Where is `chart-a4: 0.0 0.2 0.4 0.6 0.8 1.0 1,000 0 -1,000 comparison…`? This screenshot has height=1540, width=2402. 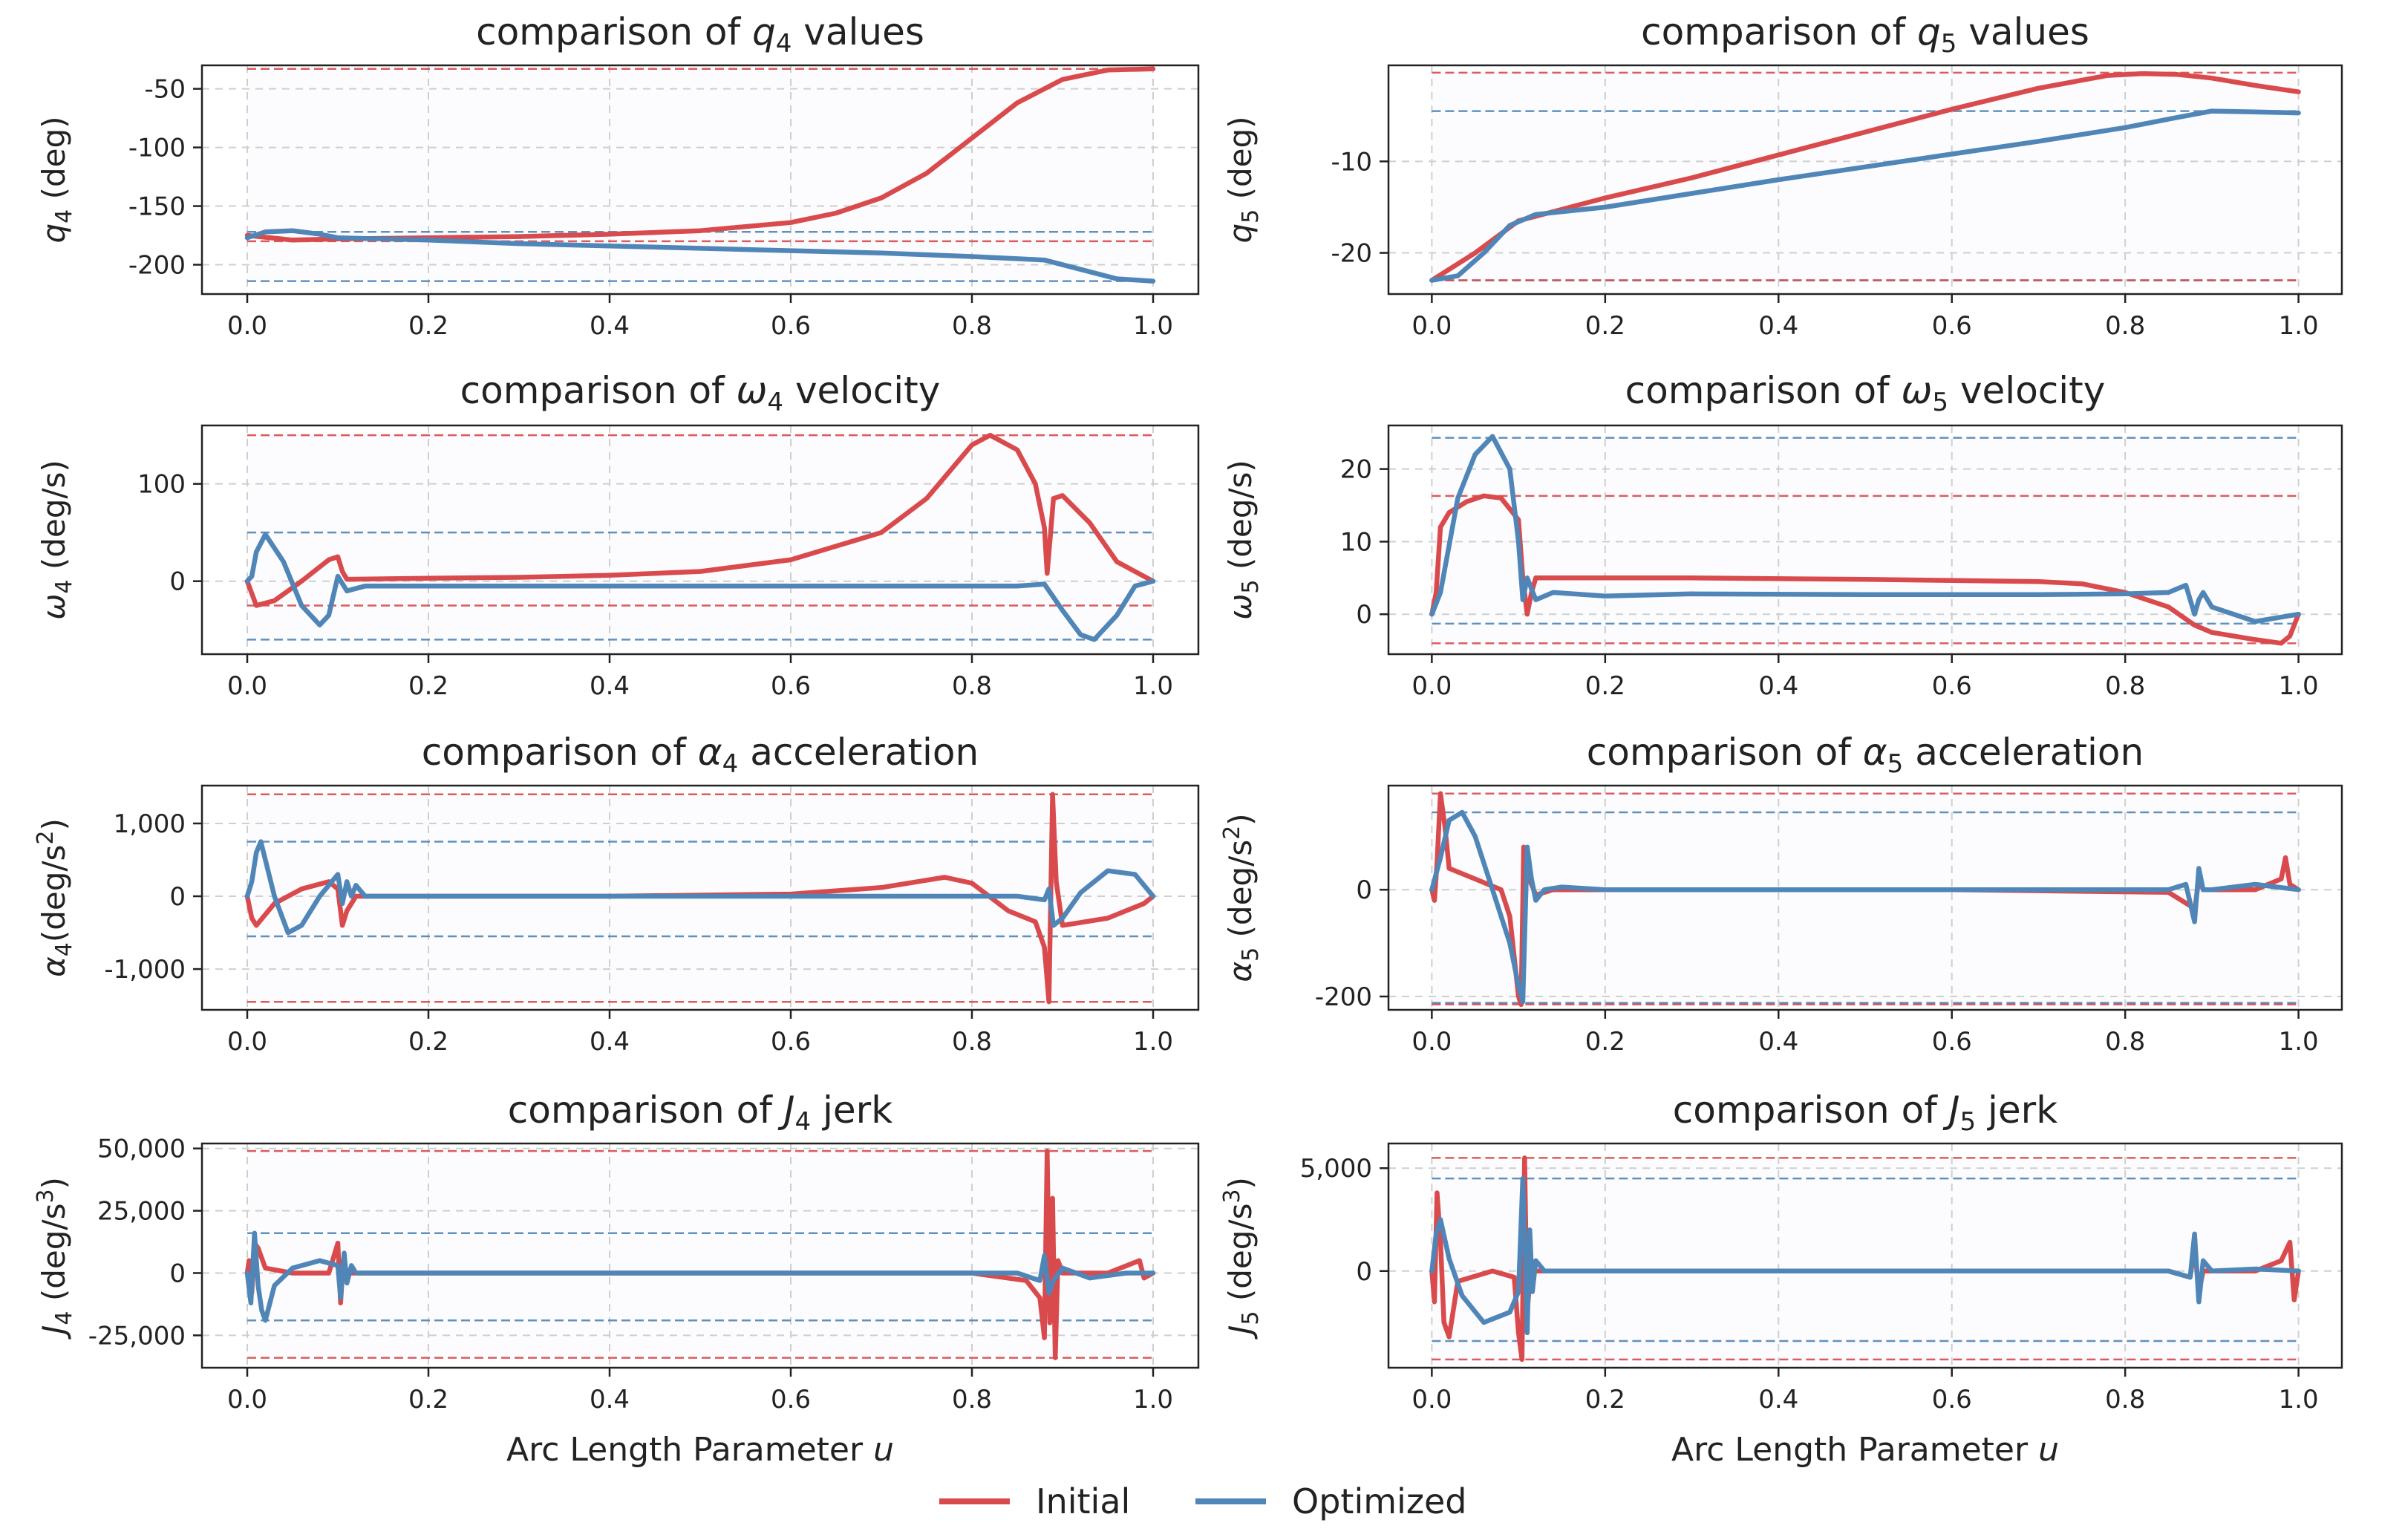 chart-a4: 0.0 0.2 0.4 0.6 0.8 1.0 1,000 0 -1,000 comparison… is located at coordinates (616, 894).